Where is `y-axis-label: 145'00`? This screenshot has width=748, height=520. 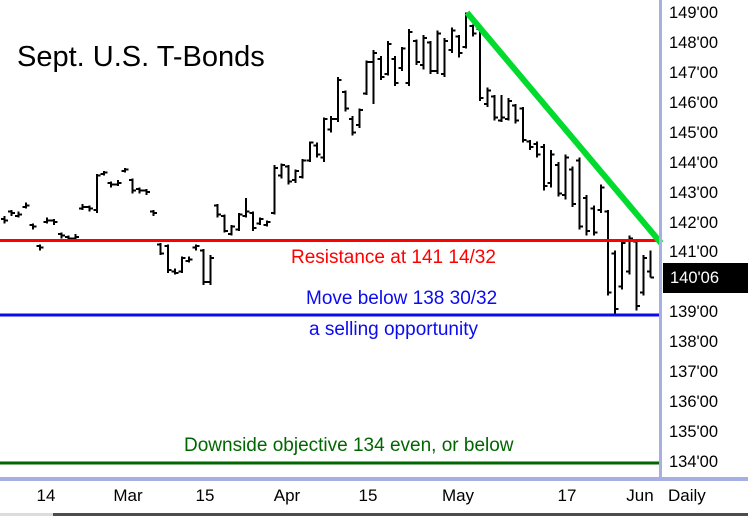
y-axis-label: 145'00 is located at coordinates (694, 132).